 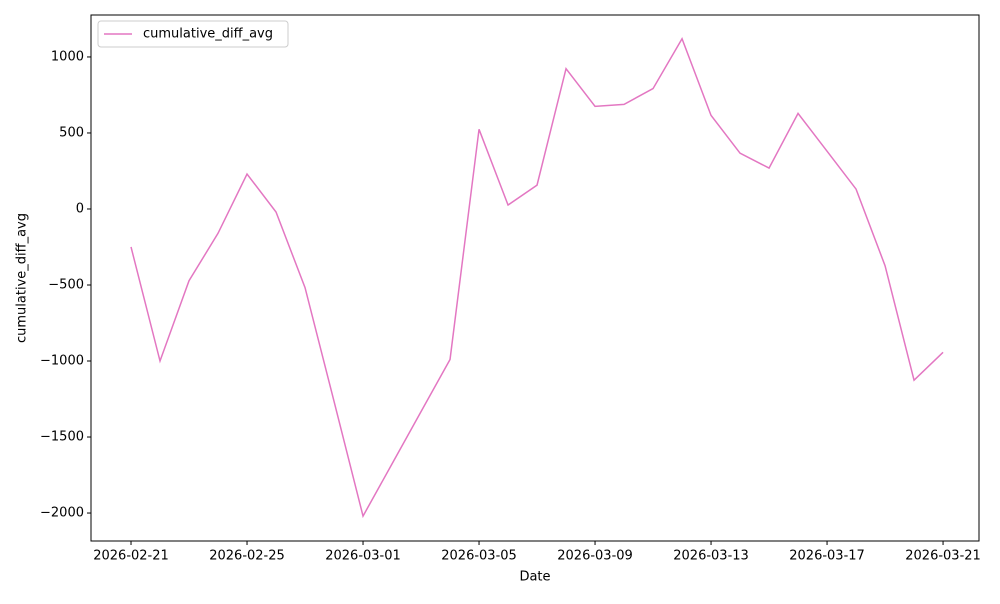 I want to click on x-tick-label: 2026-02-25, so click(x=247, y=556).